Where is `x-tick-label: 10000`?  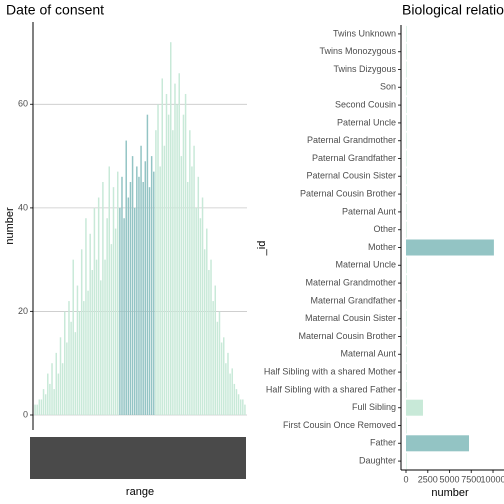
x-tick-label: 10000 is located at coordinates (492, 479).